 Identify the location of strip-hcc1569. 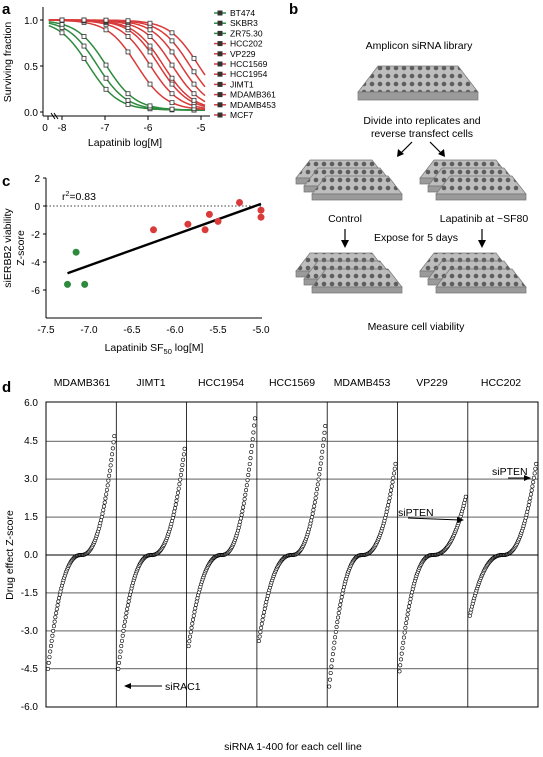
(292, 533).